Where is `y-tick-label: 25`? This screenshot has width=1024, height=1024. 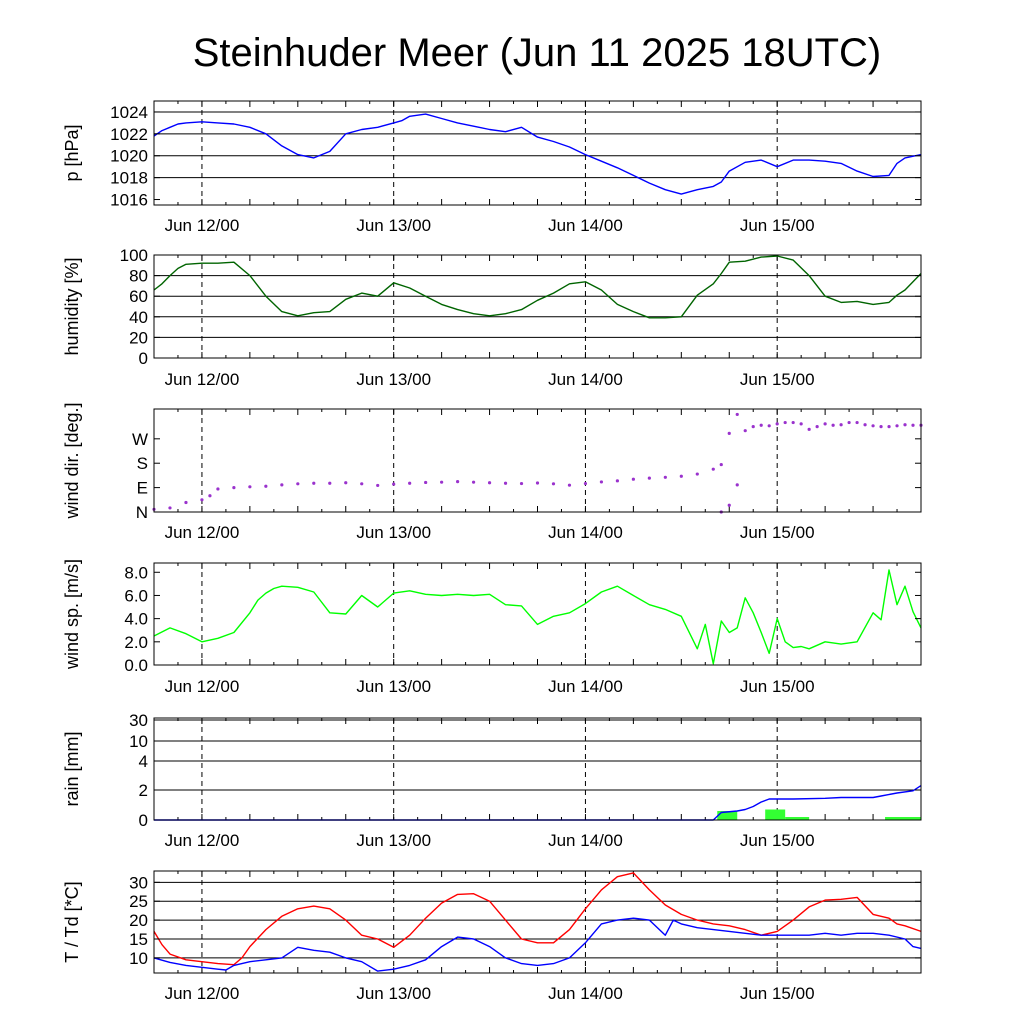 y-tick-label: 25 is located at coordinates (138, 901).